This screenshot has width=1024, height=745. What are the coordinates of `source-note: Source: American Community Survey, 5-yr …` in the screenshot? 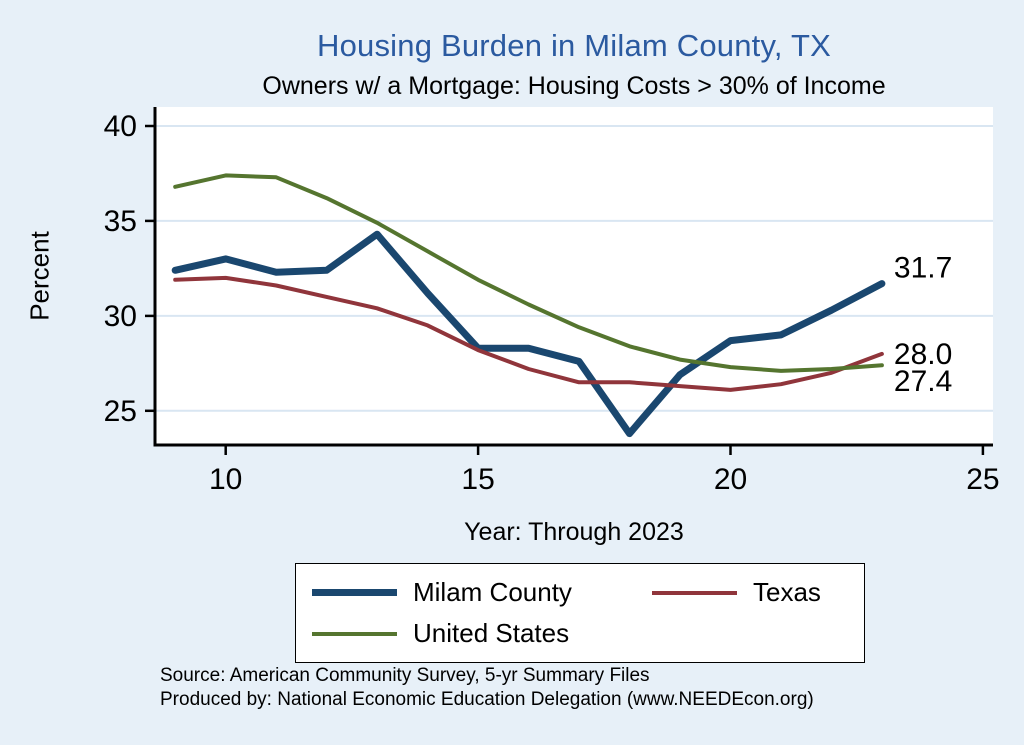 It's located at (487, 688).